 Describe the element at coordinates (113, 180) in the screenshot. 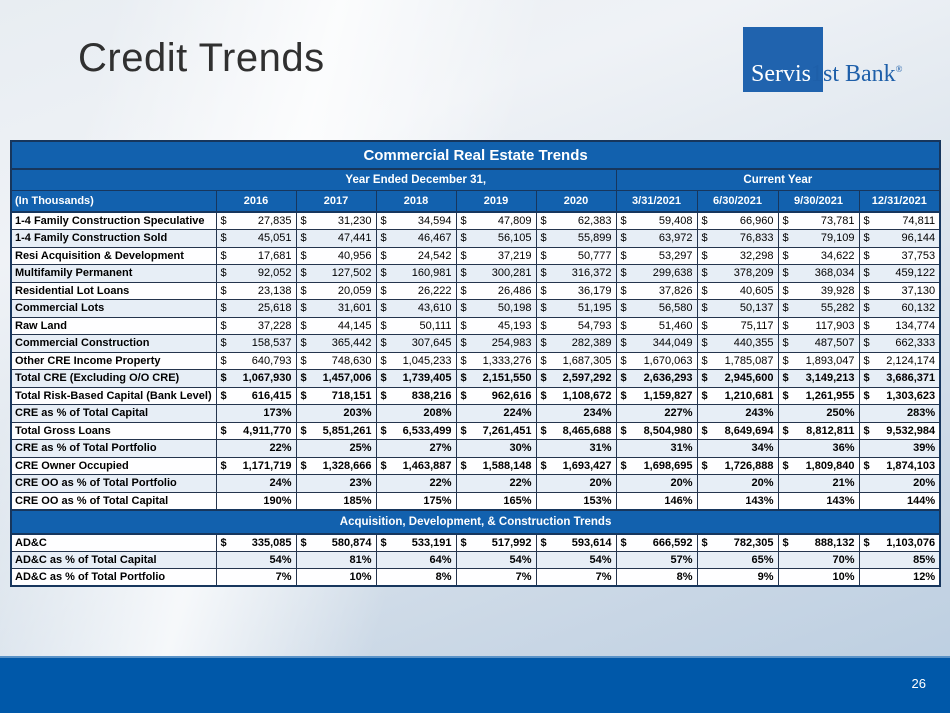

I see `group-empty-cell` at that location.